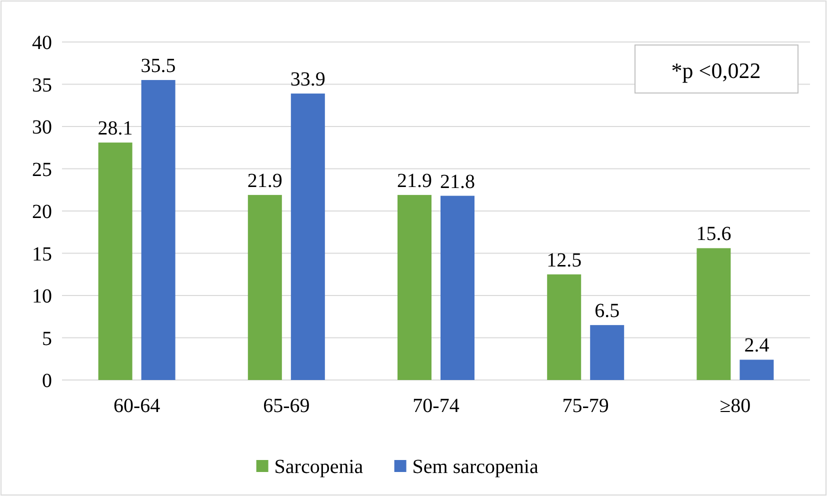  What do you see at coordinates (42, 85) in the screenshot?
I see `y-tick-label: 35` at bounding box center [42, 85].